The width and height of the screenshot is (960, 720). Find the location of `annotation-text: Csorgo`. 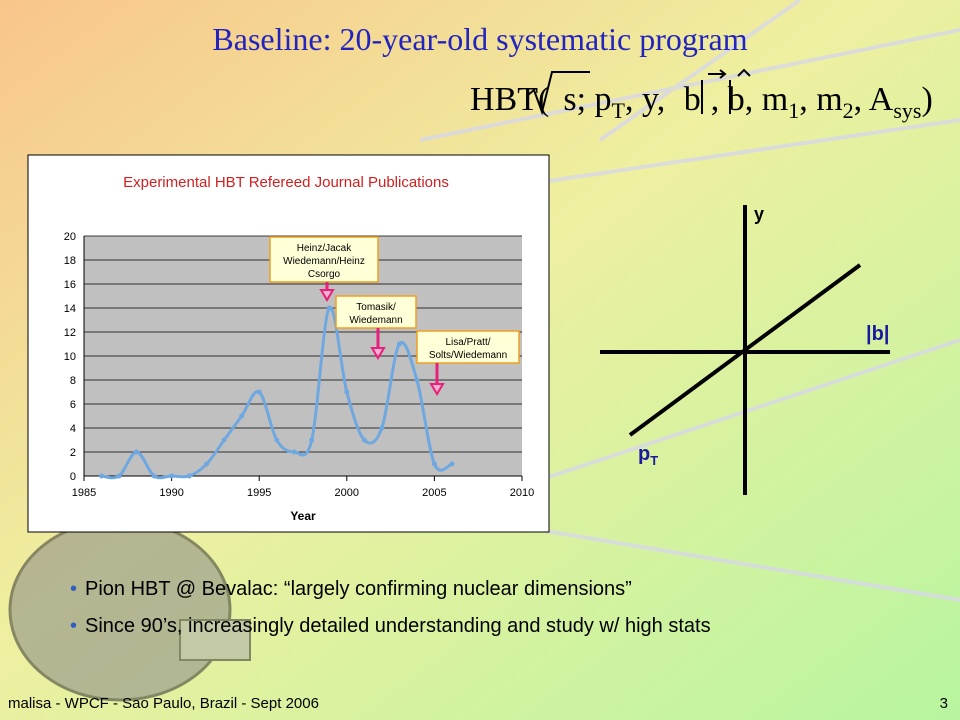

annotation-text: Csorgo is located at coordinates (324, 274).